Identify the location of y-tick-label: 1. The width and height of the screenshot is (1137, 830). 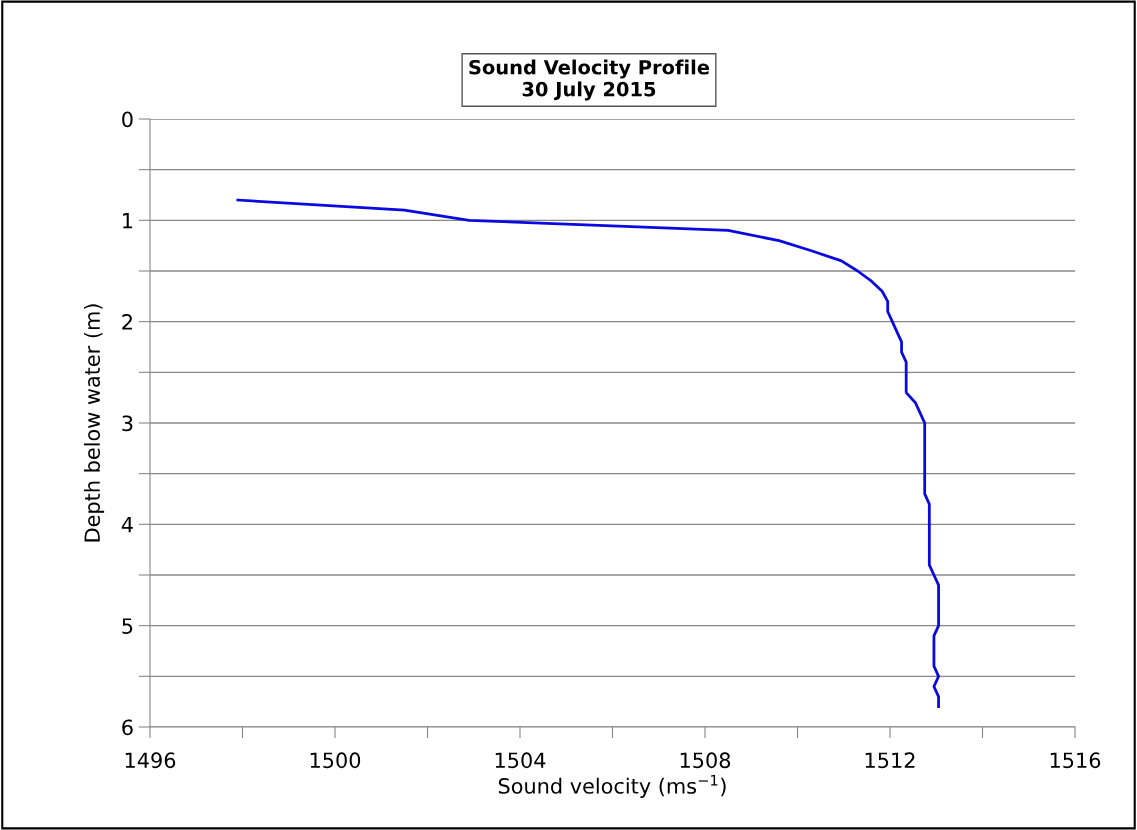
(128, 221).